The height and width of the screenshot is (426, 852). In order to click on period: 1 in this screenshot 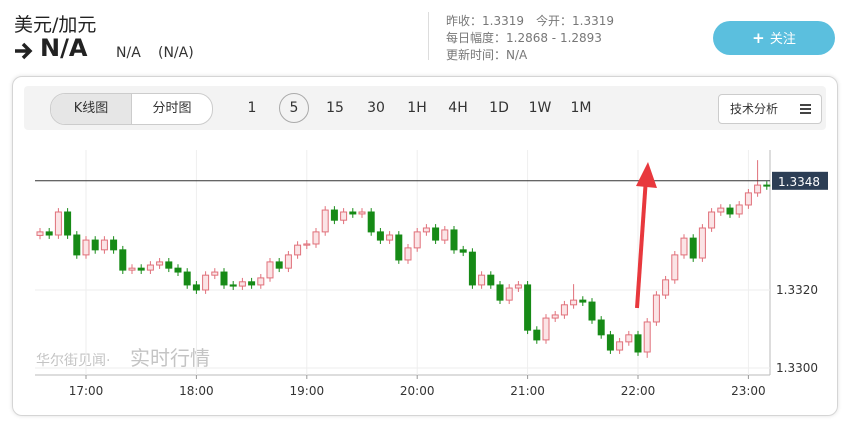, I will do `click(252, 108)`.